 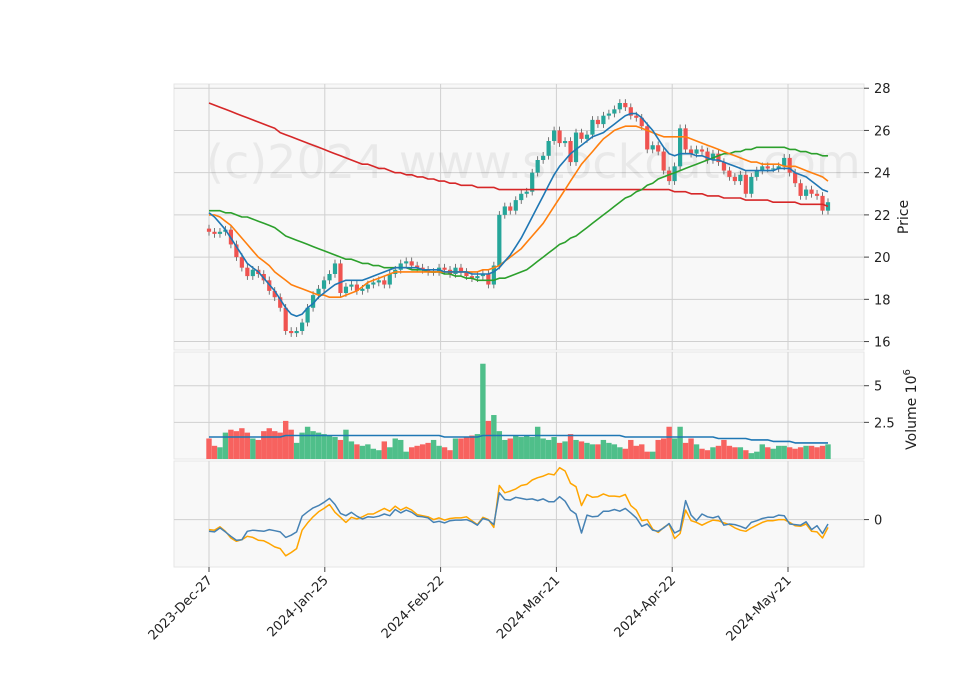 What do you see at coordinates (298, 606) in the screenshot?
I see `x-tick-label: 2024-Jan-25` at bounding box center [298, 606].